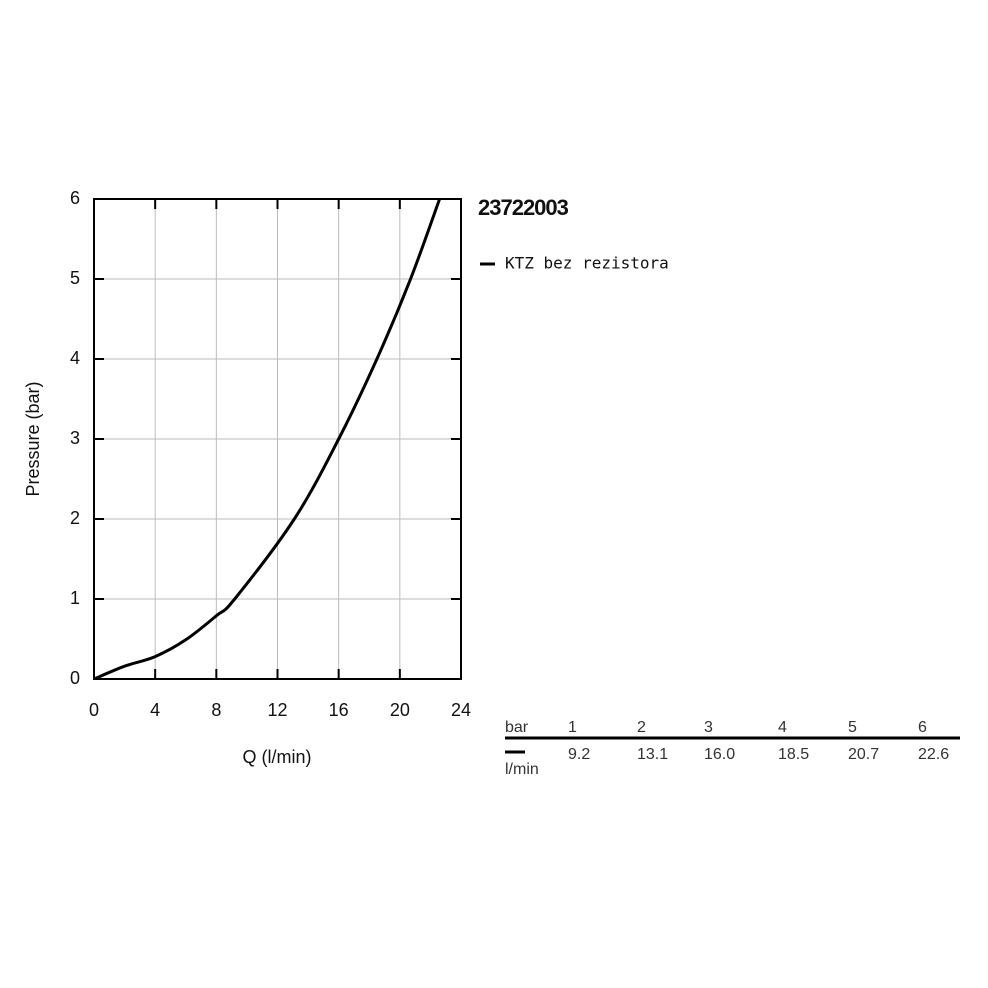 The image size is (988, 988). Describe the element at coordinates (400, 710) in the screenshot. I see `x-tick-label: 20` at that location.